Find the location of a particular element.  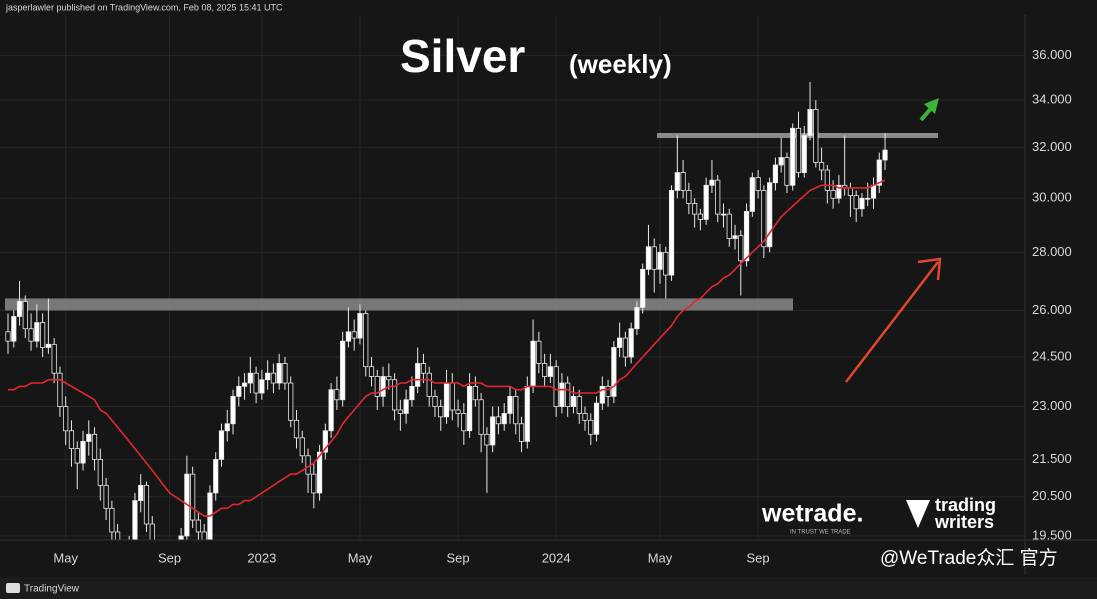

y-tick-label: 24.500 is located at coordinates (1052, 355).